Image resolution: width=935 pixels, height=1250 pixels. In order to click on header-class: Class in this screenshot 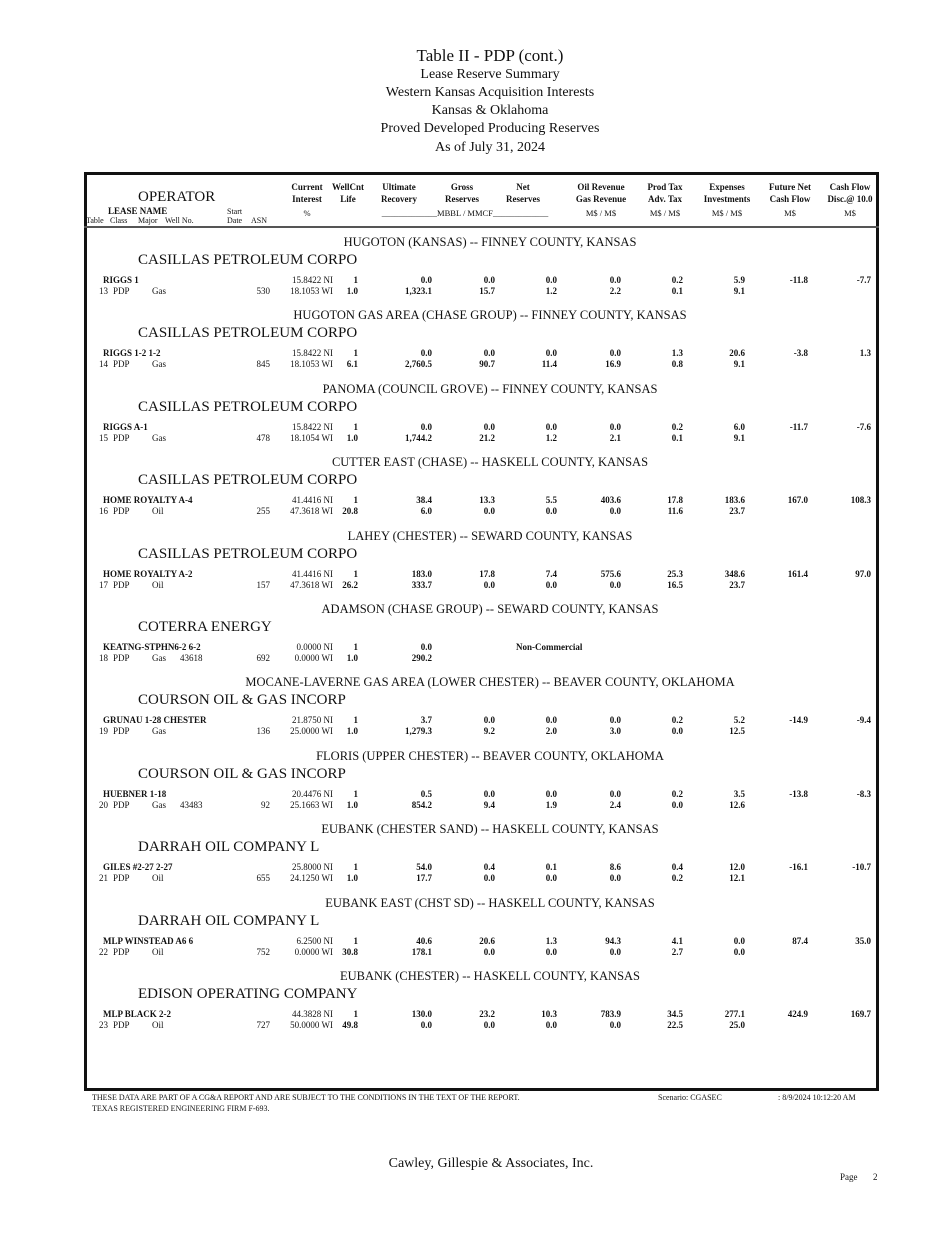, I will do `click(119, 220)`.